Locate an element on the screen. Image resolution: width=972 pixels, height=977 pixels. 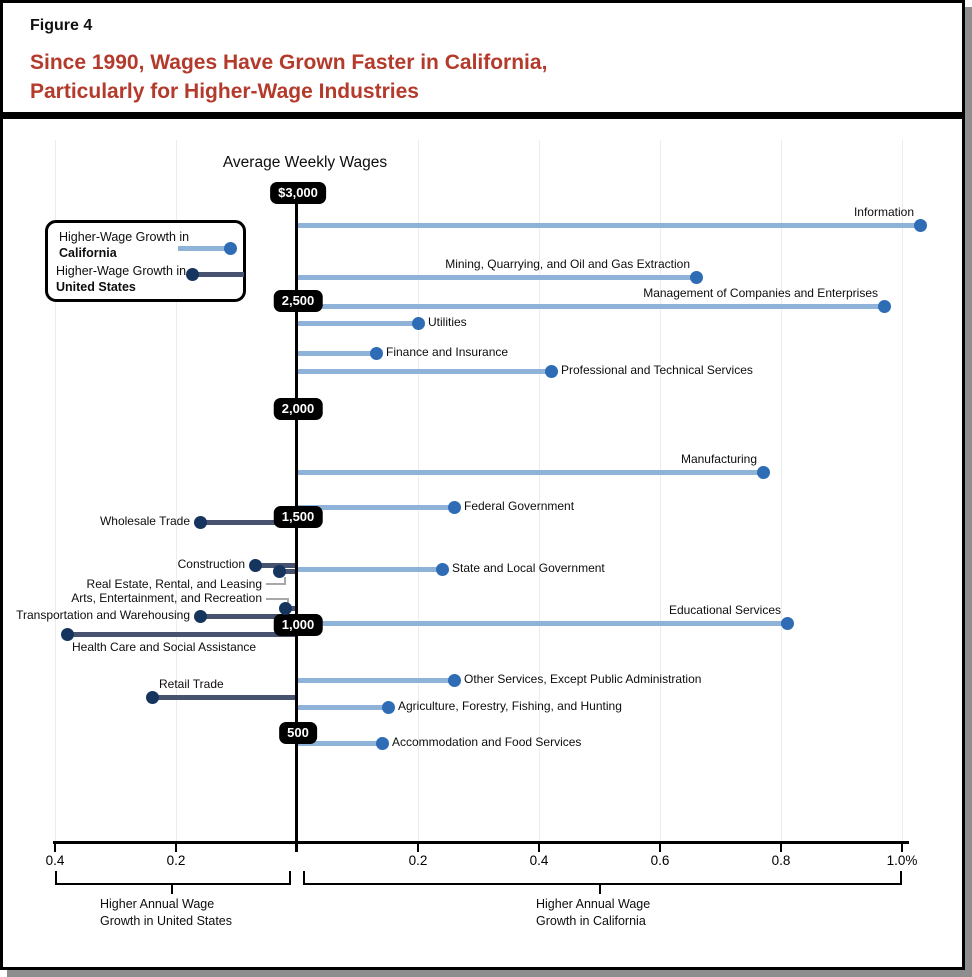
industry-label: State and Local Government is located at coordinates (528, 568).